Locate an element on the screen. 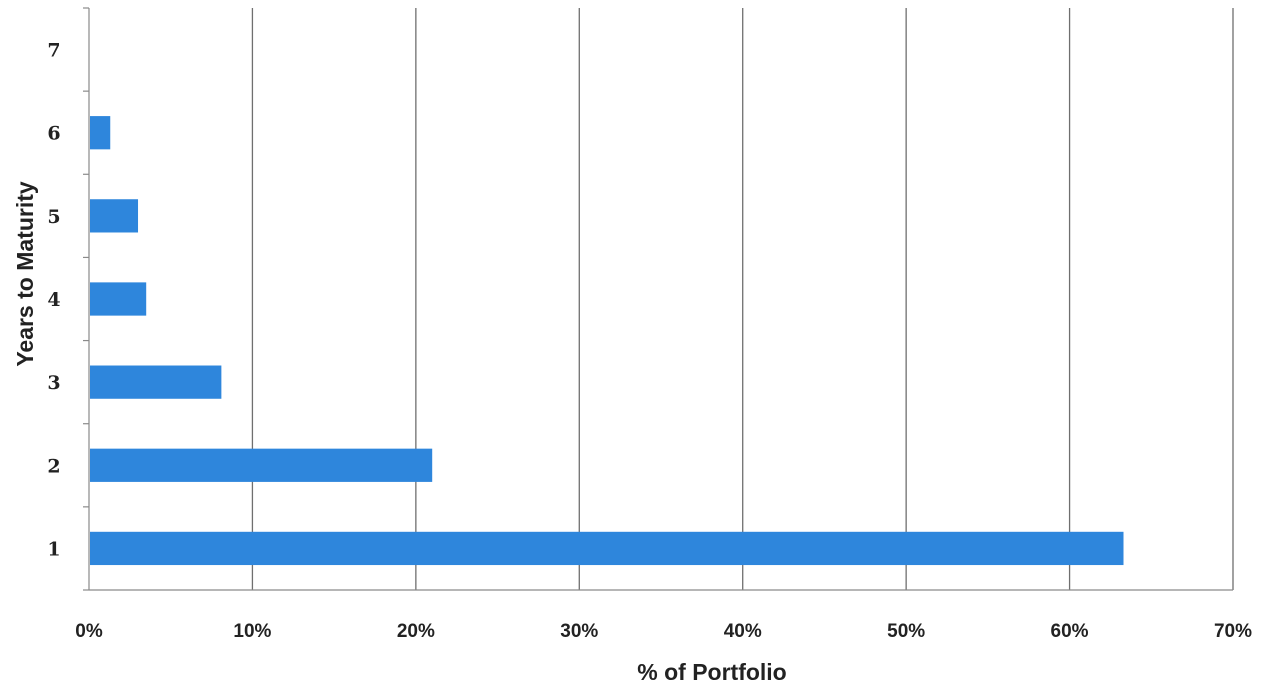 The width and height of the screenshot is (1273, 691). x-axis-title: % of Portfolio is located at coordinates (711, 672).